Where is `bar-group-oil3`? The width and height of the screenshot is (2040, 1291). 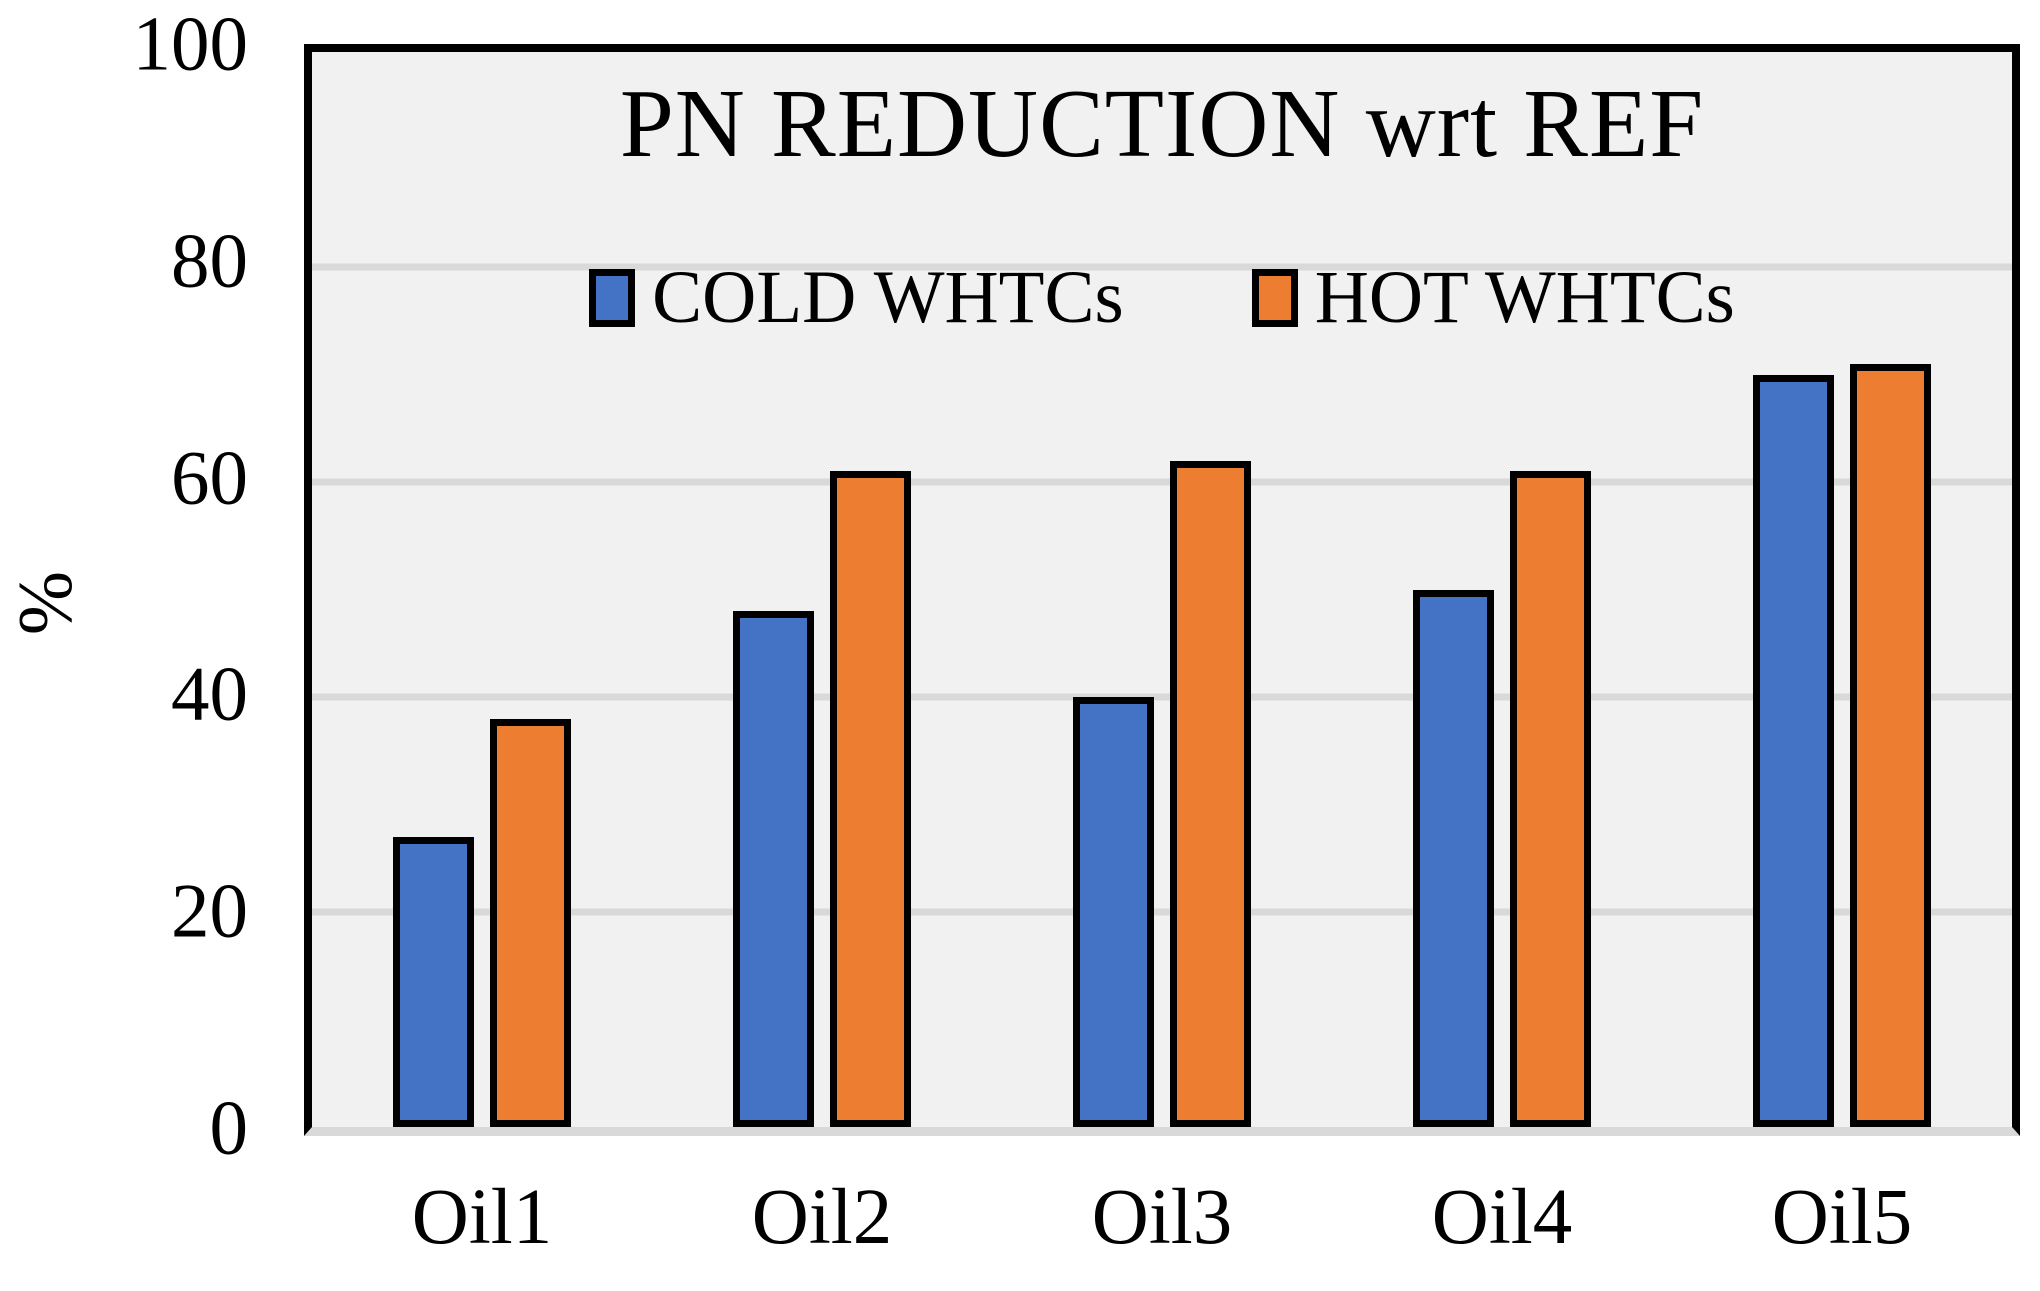 bar-group-oil3 is located at coordinates (1162, 589).